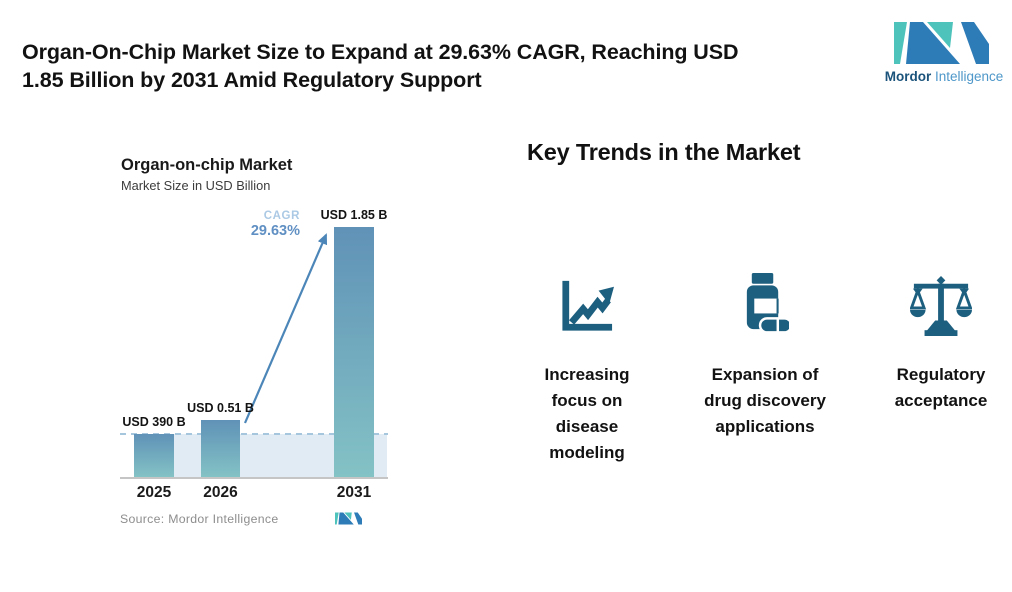 Image resolution: width=1012 pixels, height=592 pixels. I want to click on bar-2026, so click(220, 448).